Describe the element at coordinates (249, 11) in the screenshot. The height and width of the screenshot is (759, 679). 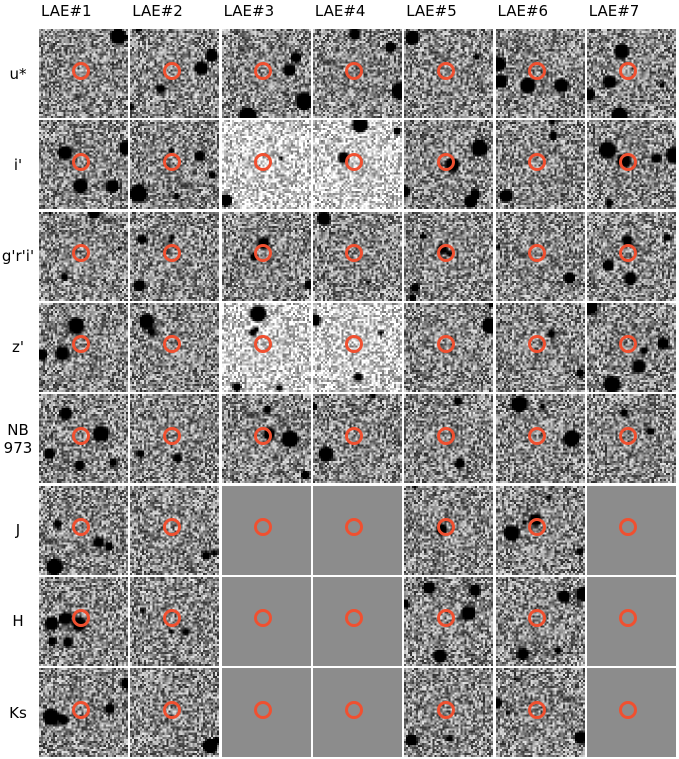
I see `column-label: LAE#3` at that location.